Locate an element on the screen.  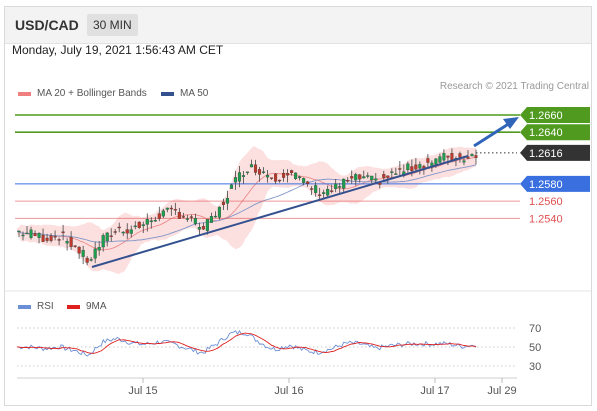
legend-label: RSI is located at coordinates (45, 306).